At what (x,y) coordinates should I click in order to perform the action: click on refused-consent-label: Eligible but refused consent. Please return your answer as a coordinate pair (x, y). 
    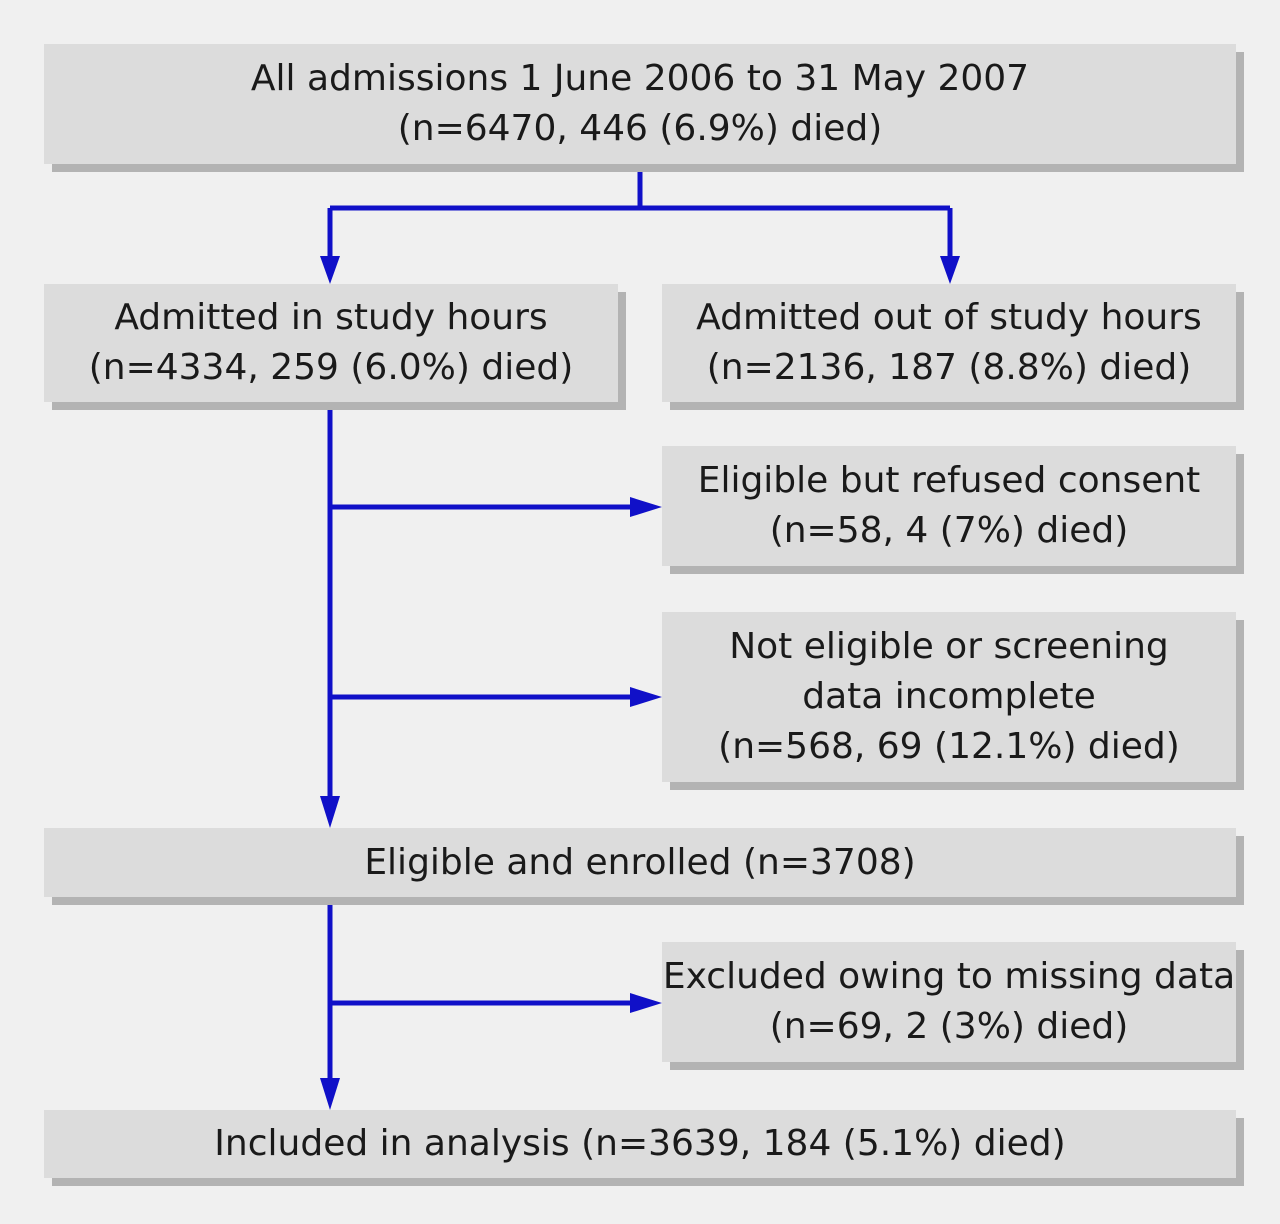
    Looking at the image, I should click on (949, 480).